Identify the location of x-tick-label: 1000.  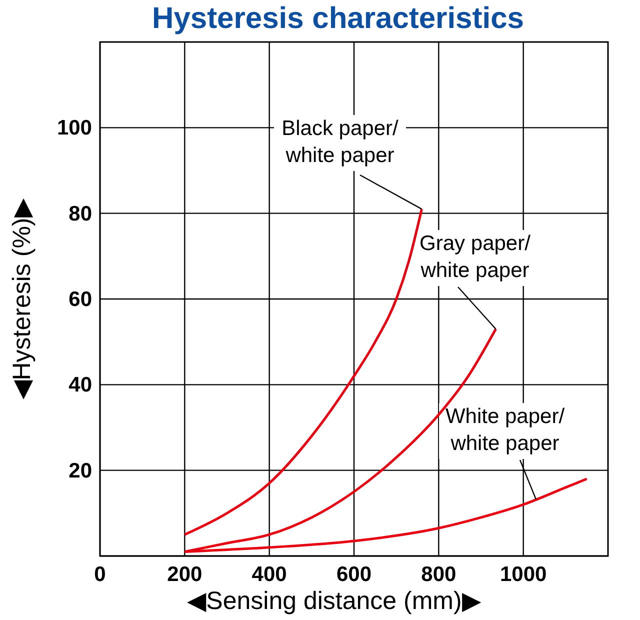
(523, 574).